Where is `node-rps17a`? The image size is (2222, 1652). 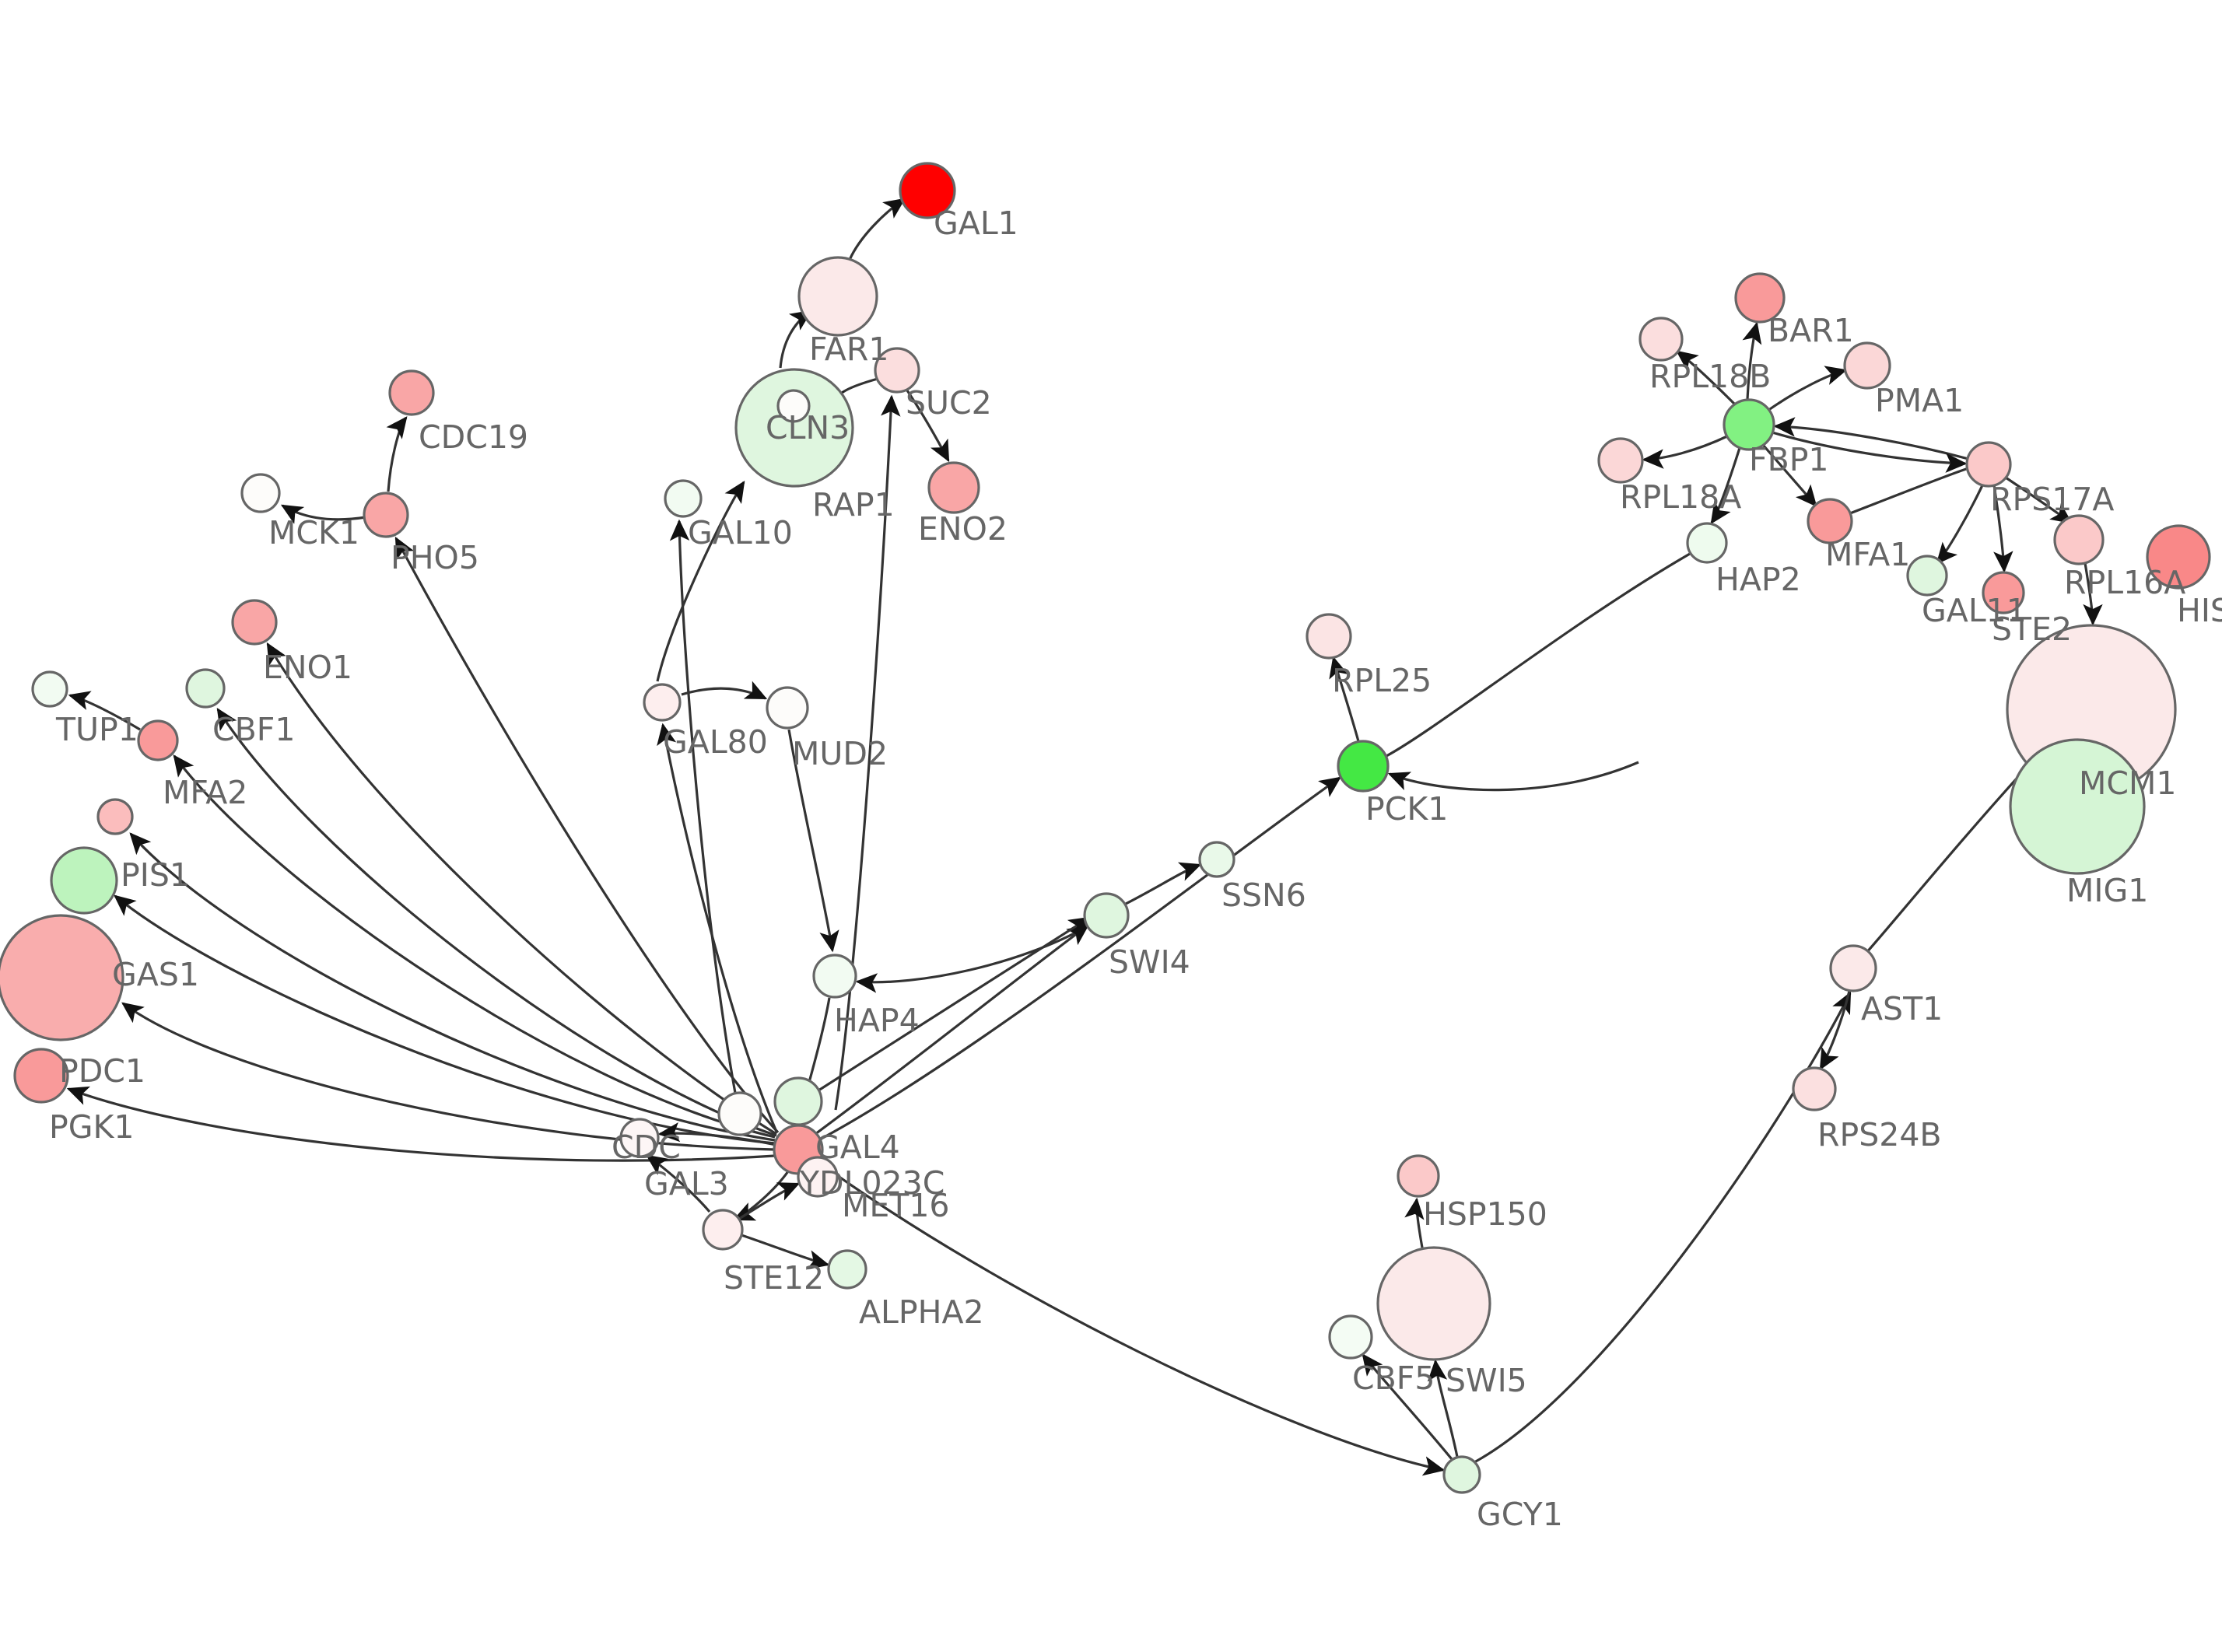
node-rps17a is located at coordinates (1988, 465).